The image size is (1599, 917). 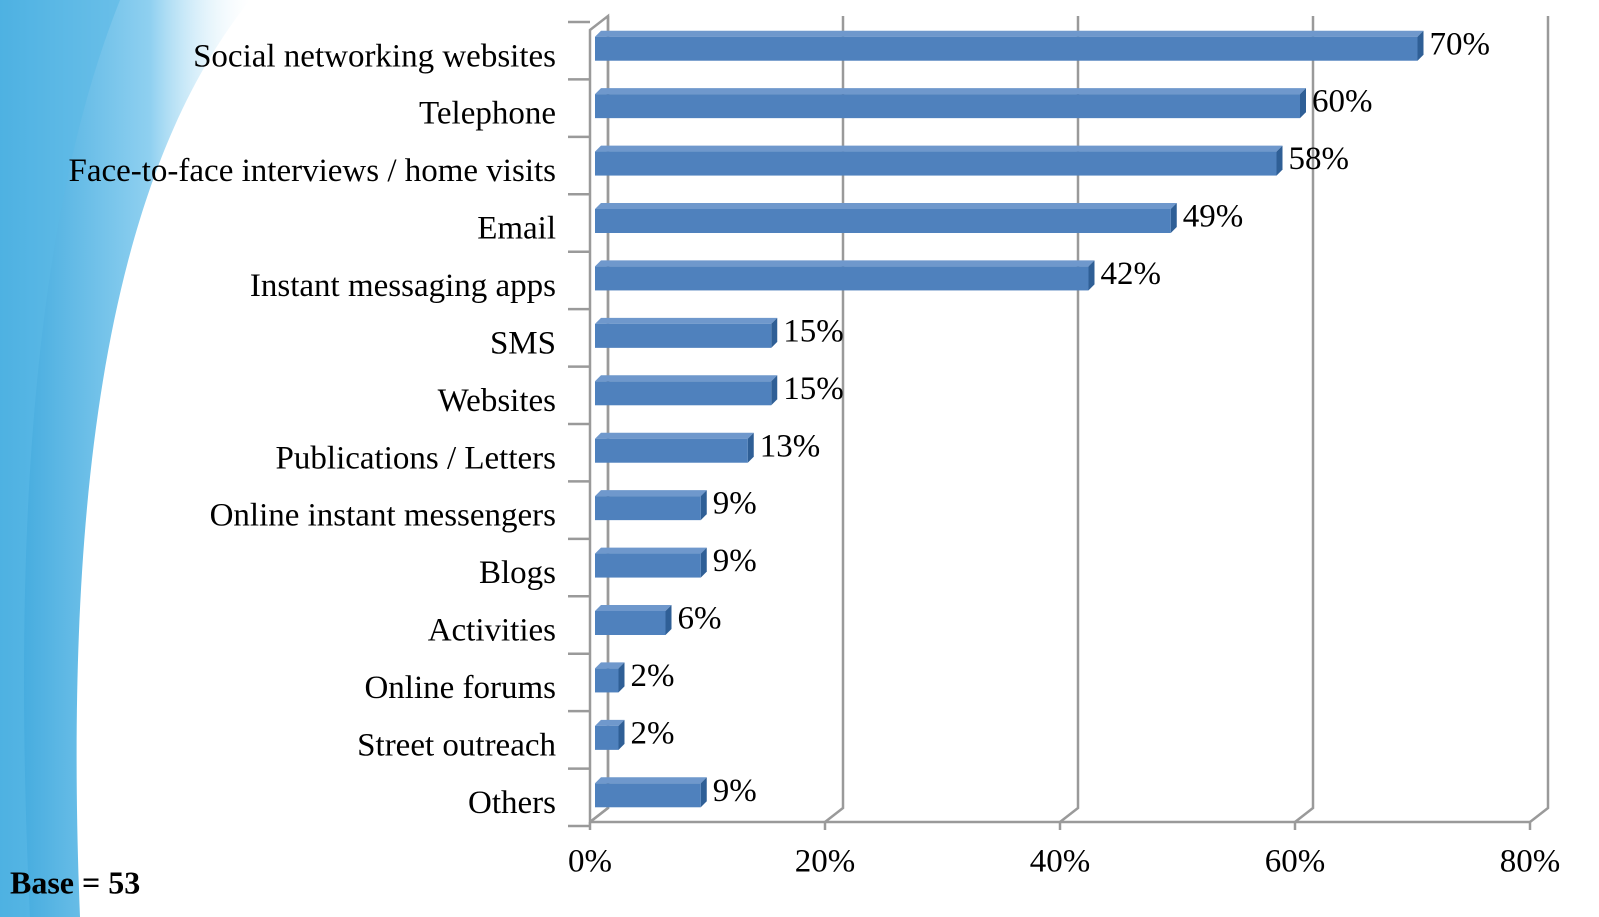 I want to click on y-tick-label: Social networking websites, so click(x=374, y=56).